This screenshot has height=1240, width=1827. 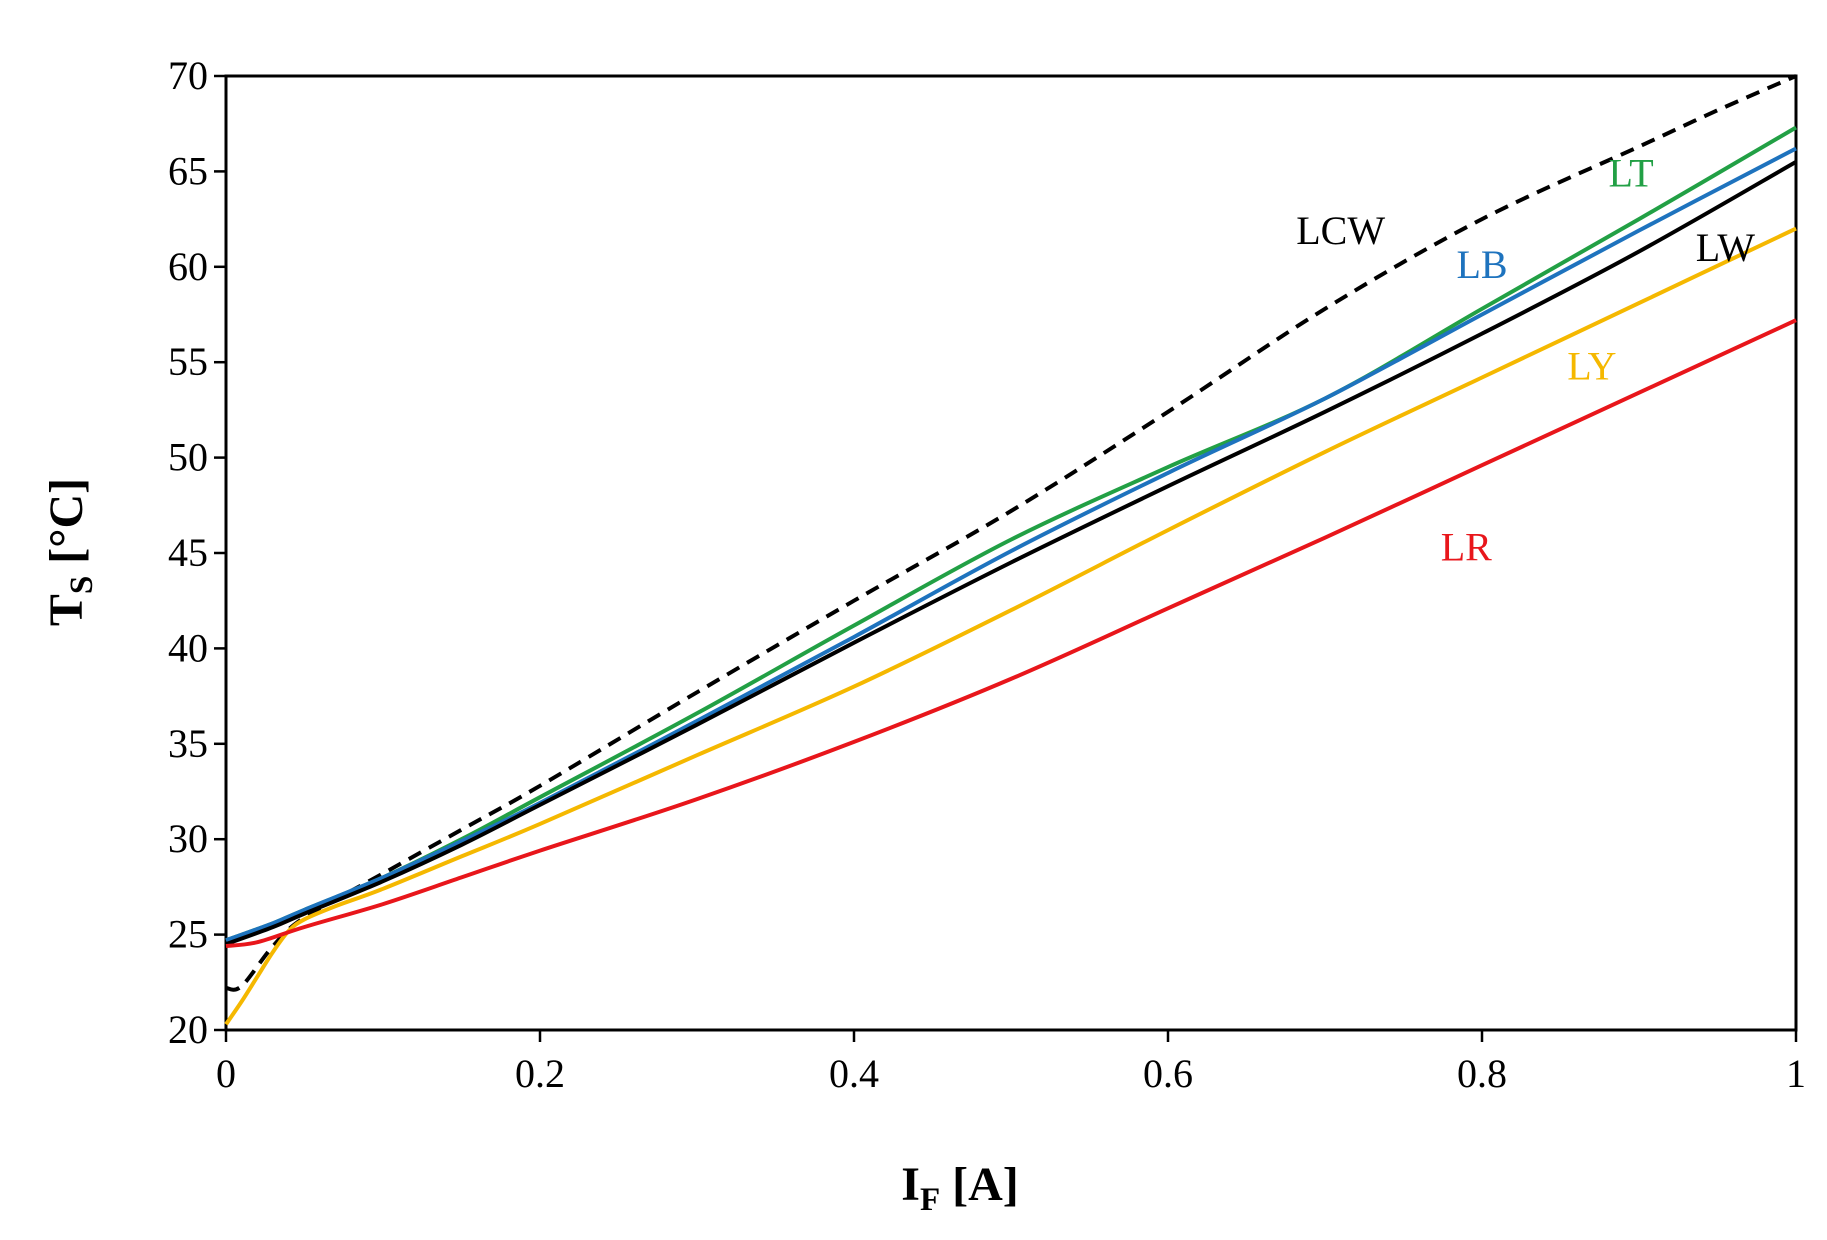 I want to click on x-tick-label: 1, so click(x=1796, y=1073).